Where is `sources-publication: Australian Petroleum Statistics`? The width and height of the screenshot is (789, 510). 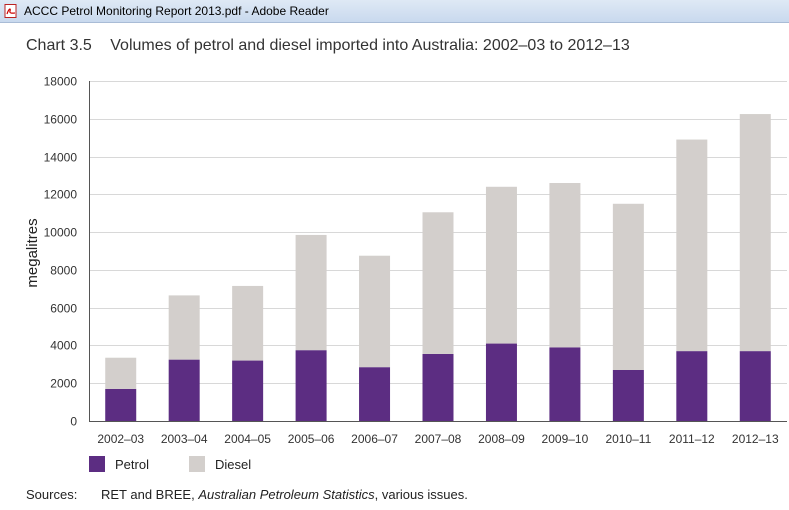
sources-publication: Australian Petroleum Statistics is located at coordinates (286, 494).